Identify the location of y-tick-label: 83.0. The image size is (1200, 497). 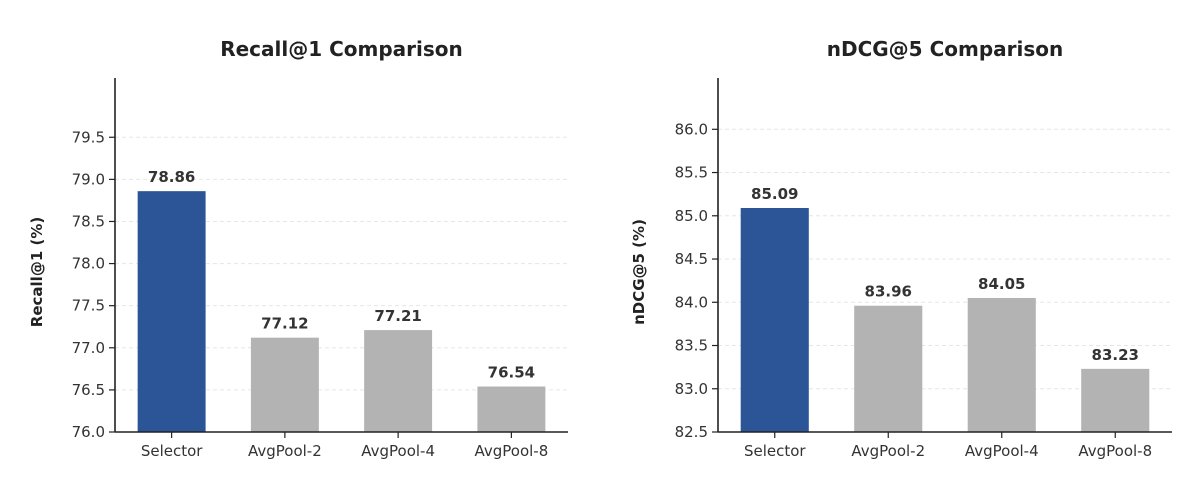
(691, 389).